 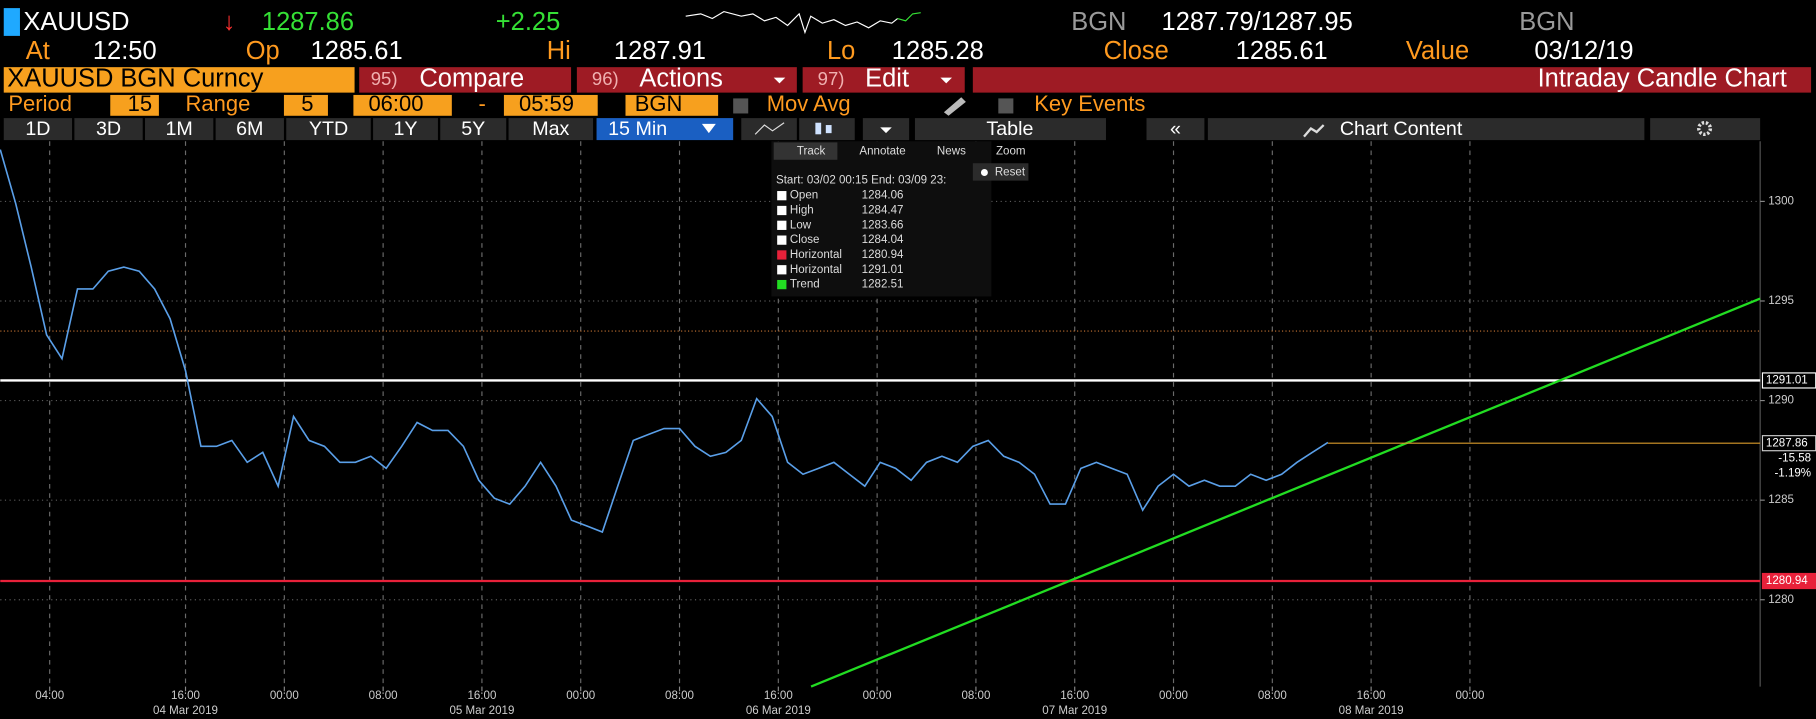 What do you see at coordinates (1392, 80) in the screenshot?
I see `title-bar` at bounding box center [1392, 80].